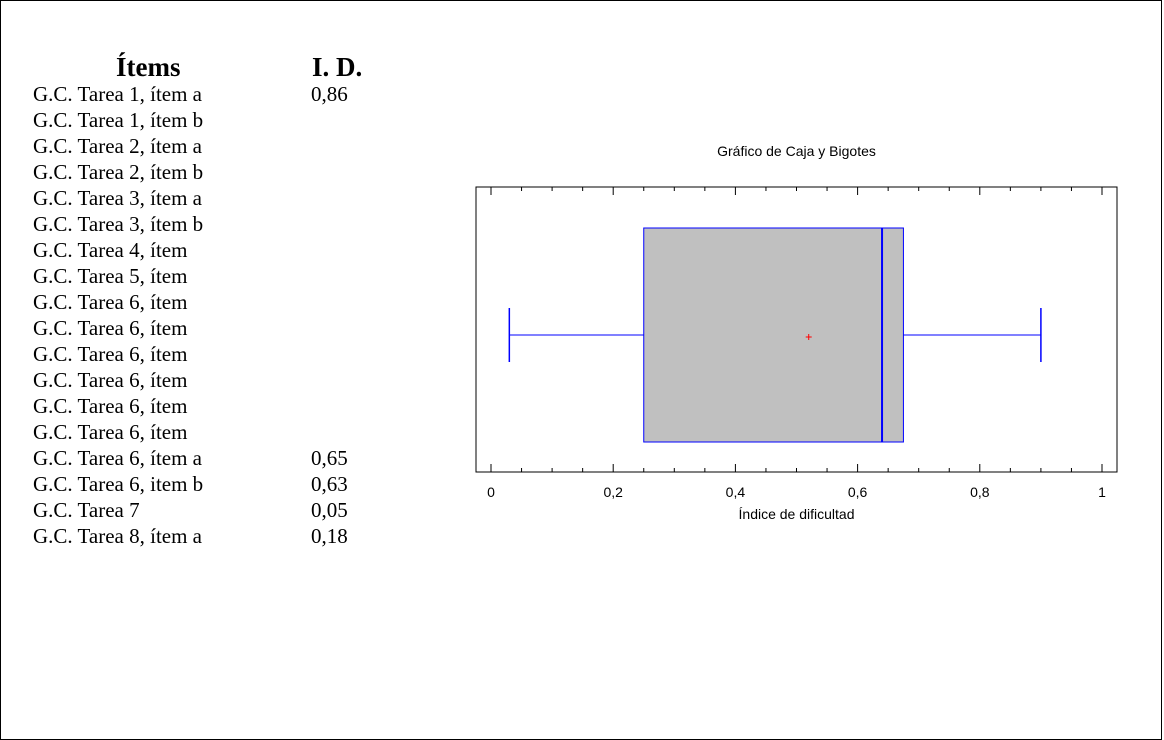 The height and width of the screenshot is (740, 1164). What do you see at coordinates (117, 536) in the screenshot?
I see `row-item-label: G.C. Tarea 8, ítem a` at bounding box center [117, 536].